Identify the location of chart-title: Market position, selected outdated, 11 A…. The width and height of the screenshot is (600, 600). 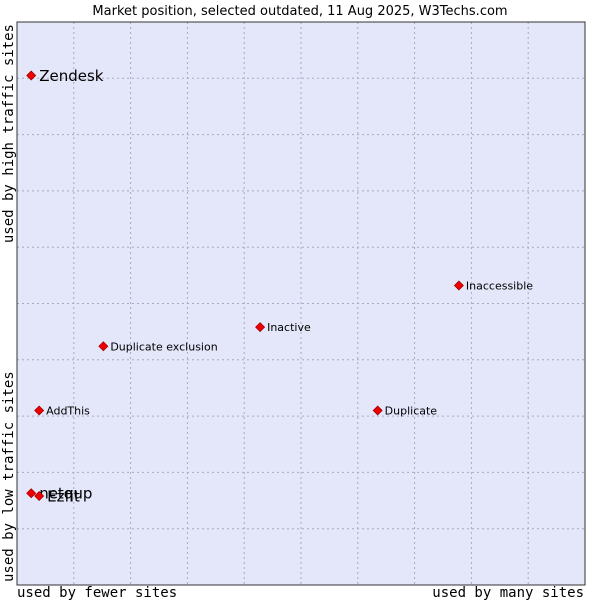
(299, 11).